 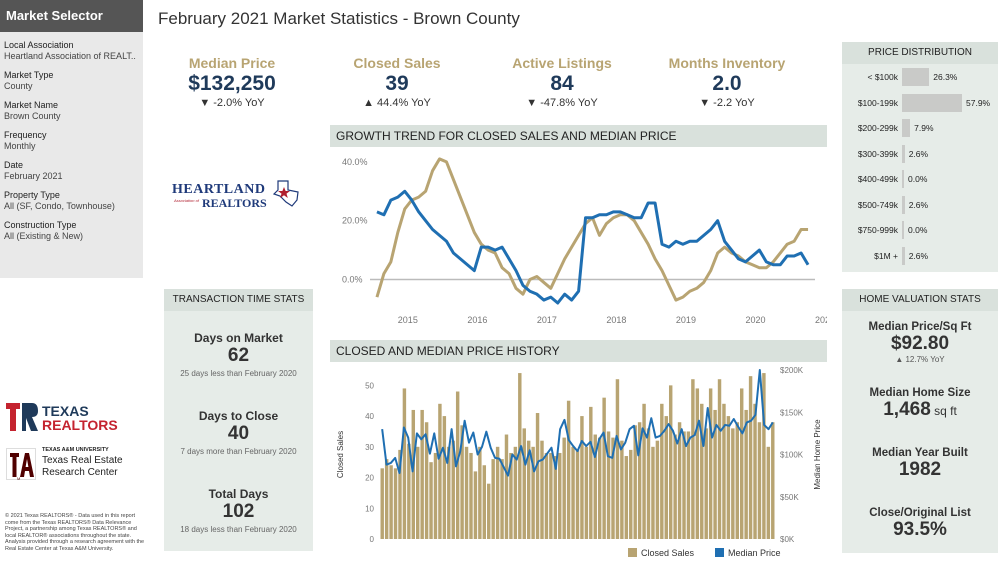 I want to click on y2-tick-label: $50K, so click(x=789, y=497).